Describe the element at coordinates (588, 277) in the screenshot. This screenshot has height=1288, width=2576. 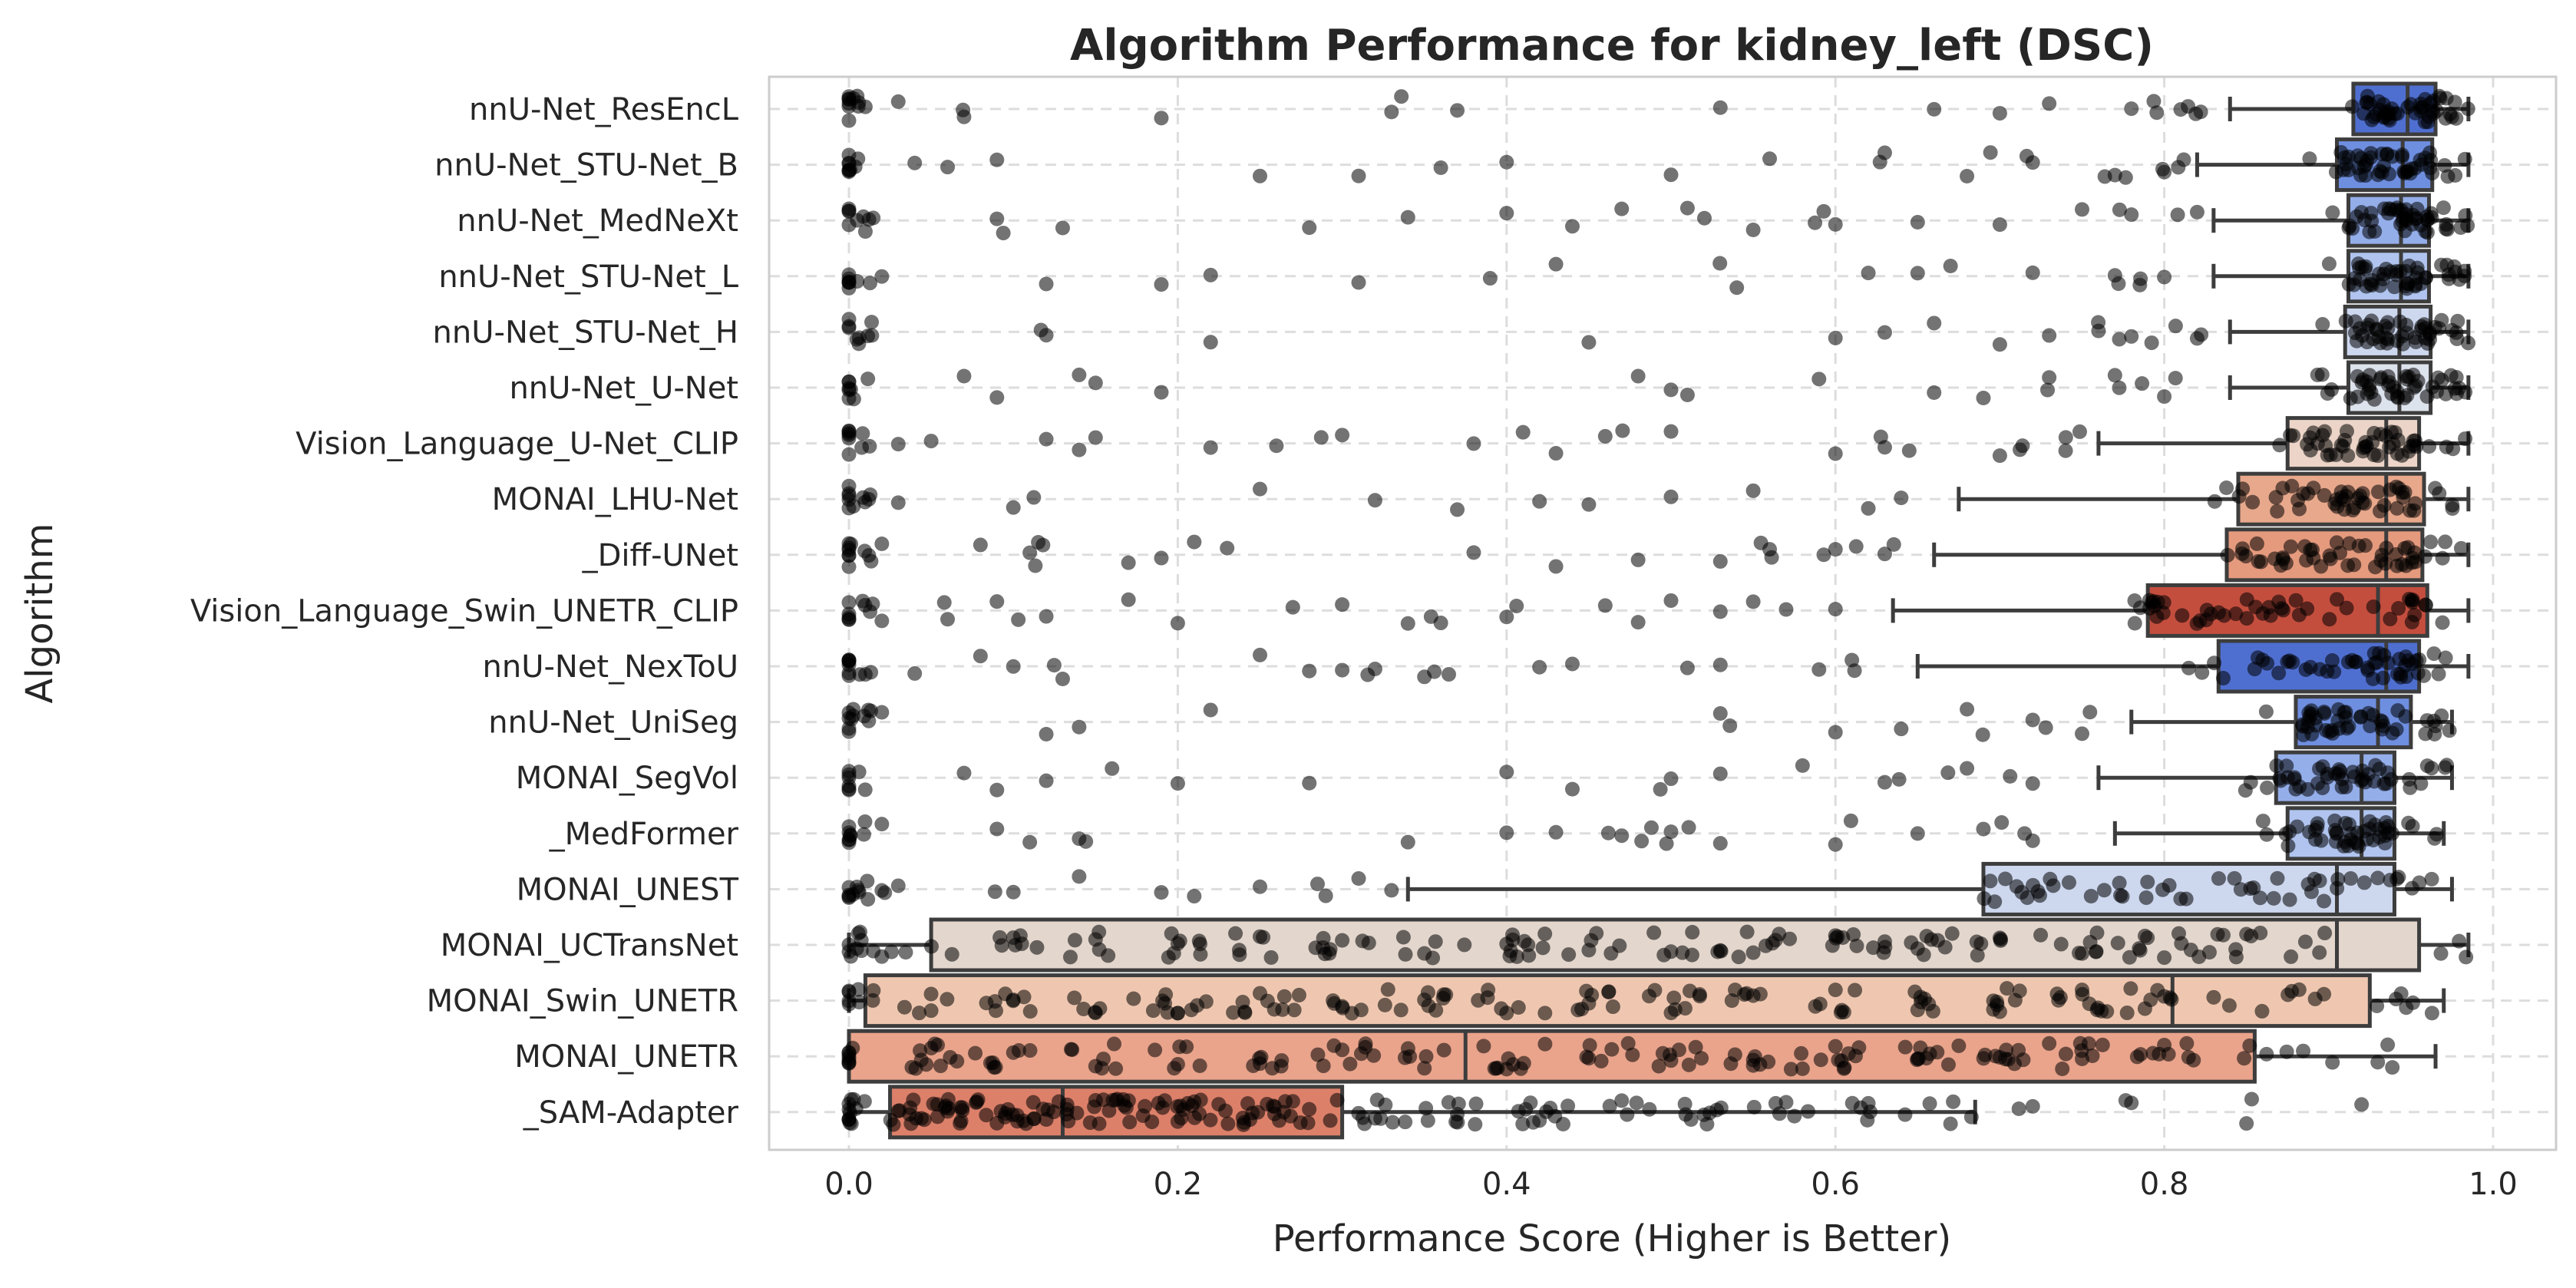
I see `y-tick-label: nnU-Net_STU-Net_L` at that location.